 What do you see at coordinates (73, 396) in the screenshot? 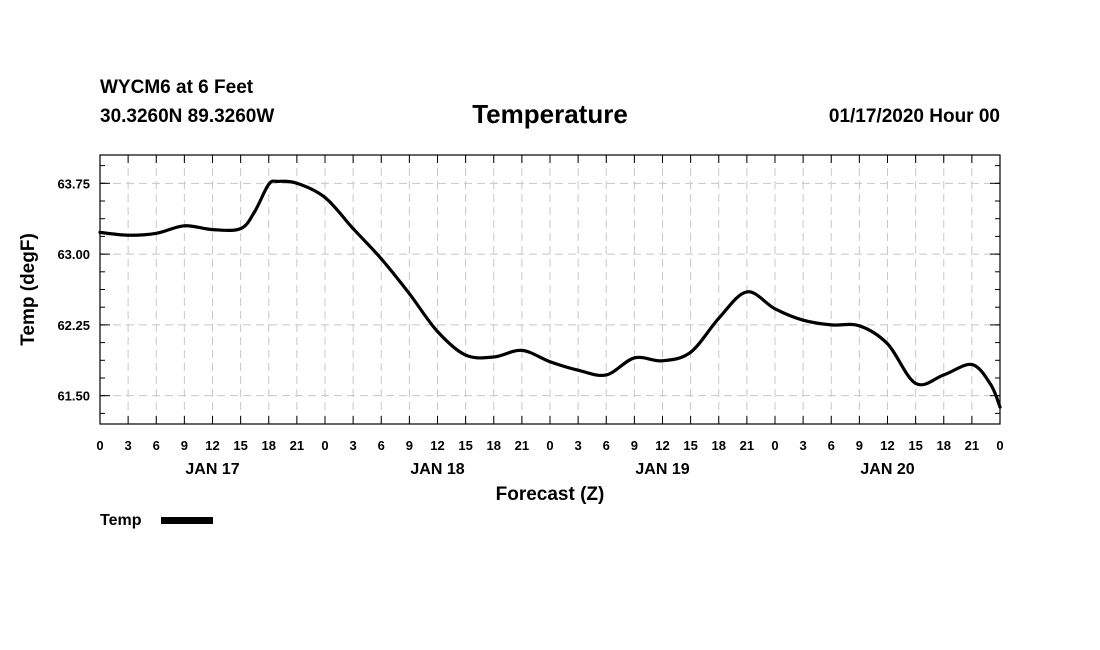
I see `y-tick-label: 61.50` at bounding box center [73, 396].